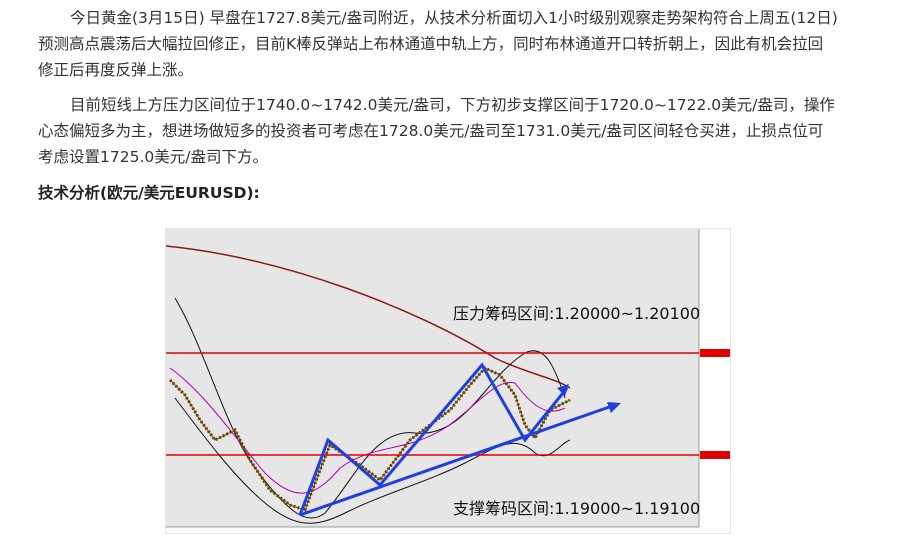  I want to click on section-heading: 技术分析(欧元/美元EURUSD):, so click(149, 193).